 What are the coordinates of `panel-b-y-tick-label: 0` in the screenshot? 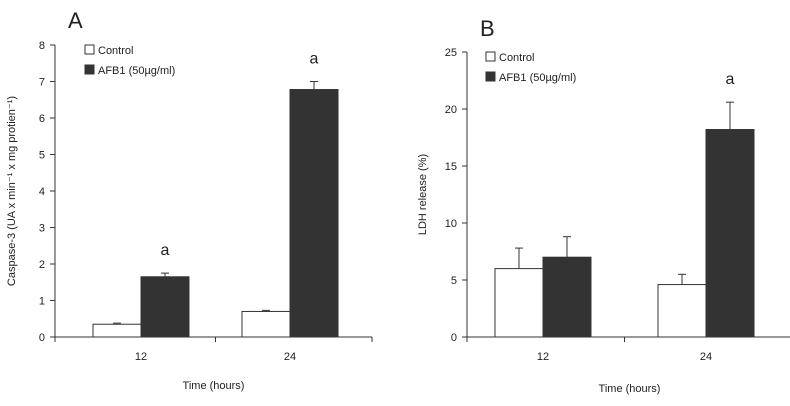 It's located at (454, 338).